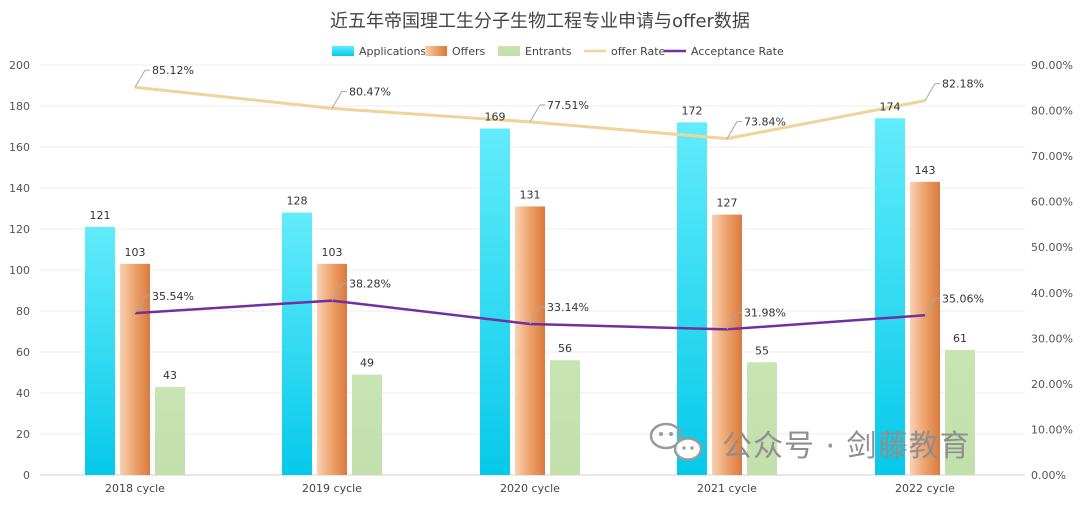 Image resolution: width=1080 pixels, height=506 pixels. I want to click on line-value-label: 82.18%, so click(963, 84).